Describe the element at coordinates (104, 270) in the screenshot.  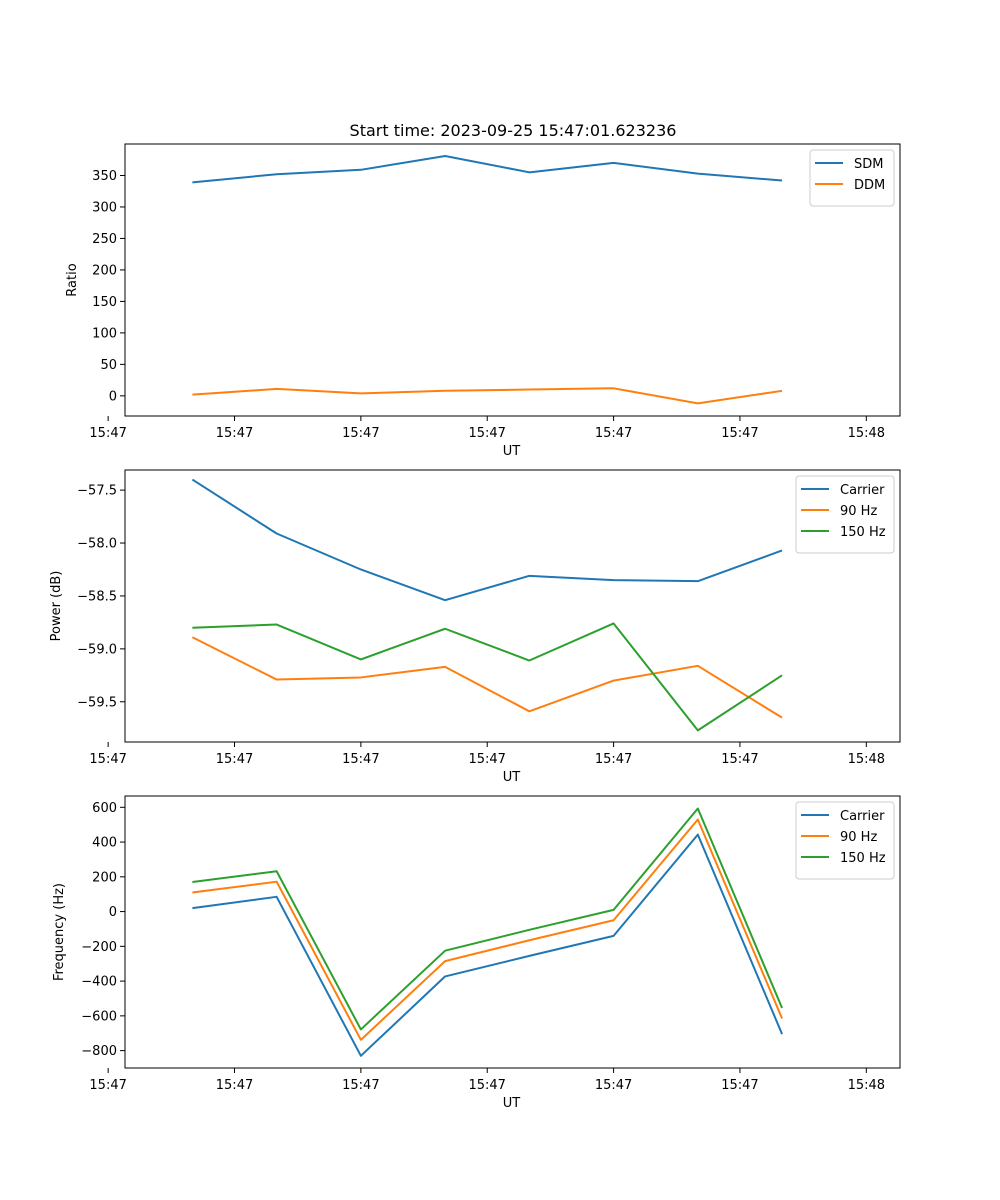
I see `ratio-y-tick-label: 200` at that location.